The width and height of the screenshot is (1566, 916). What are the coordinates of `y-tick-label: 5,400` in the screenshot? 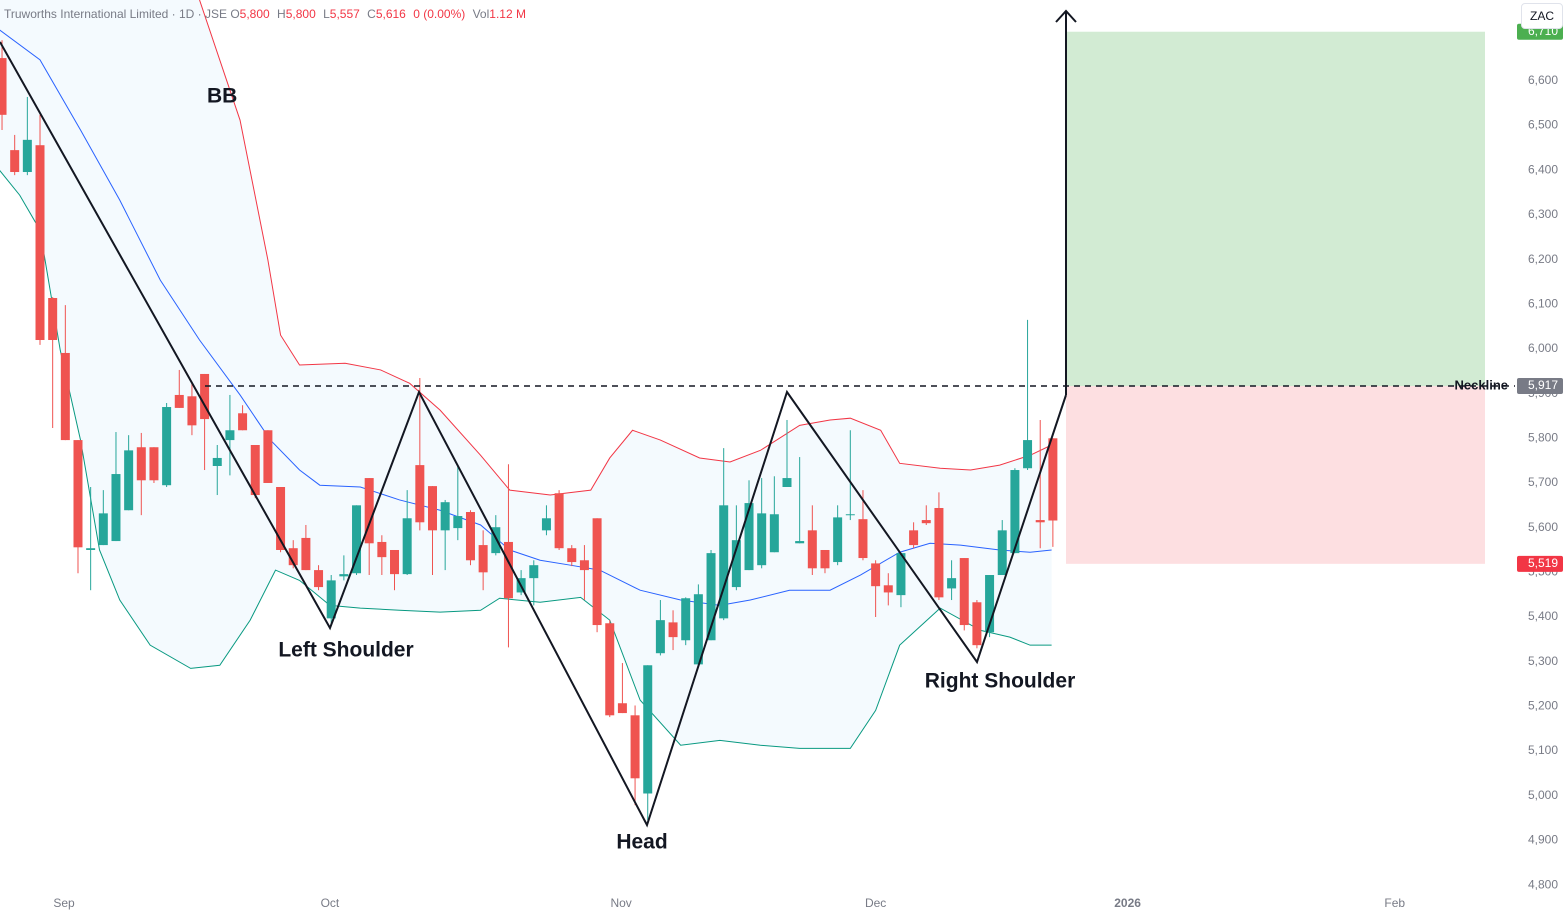 It's located at (1543, 616).